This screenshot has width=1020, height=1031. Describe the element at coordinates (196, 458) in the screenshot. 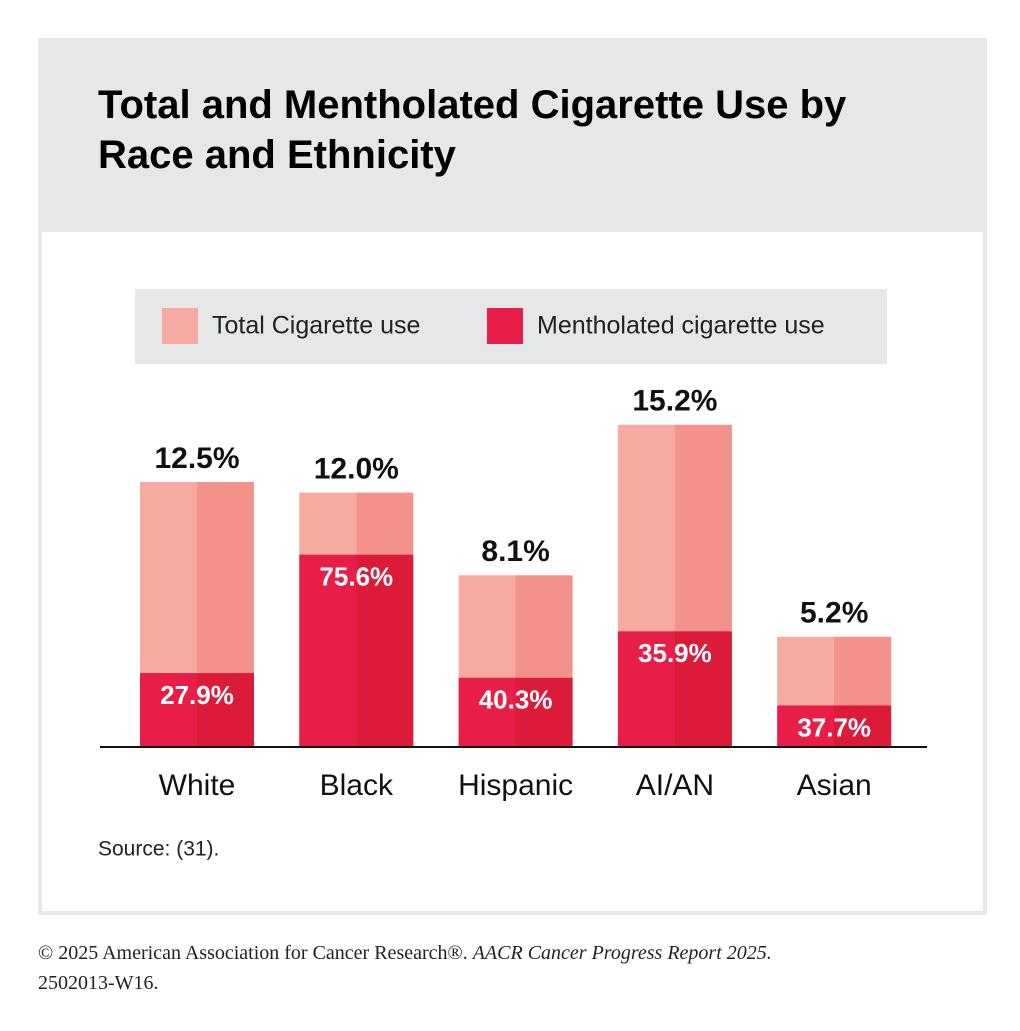

I see `total-label: 12.5%` at that location.